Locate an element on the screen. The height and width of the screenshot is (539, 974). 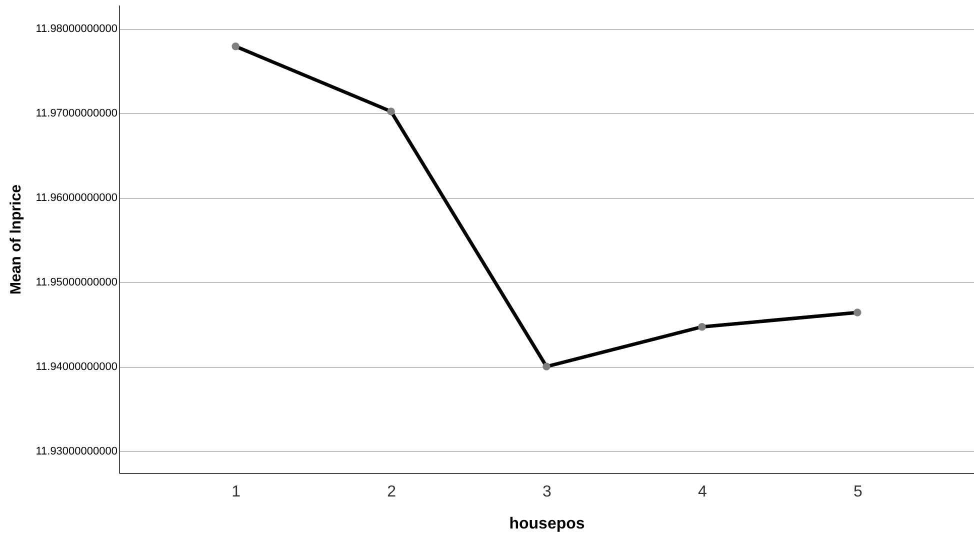
x-tick-label: 1 is located at coordinates (236, 492).